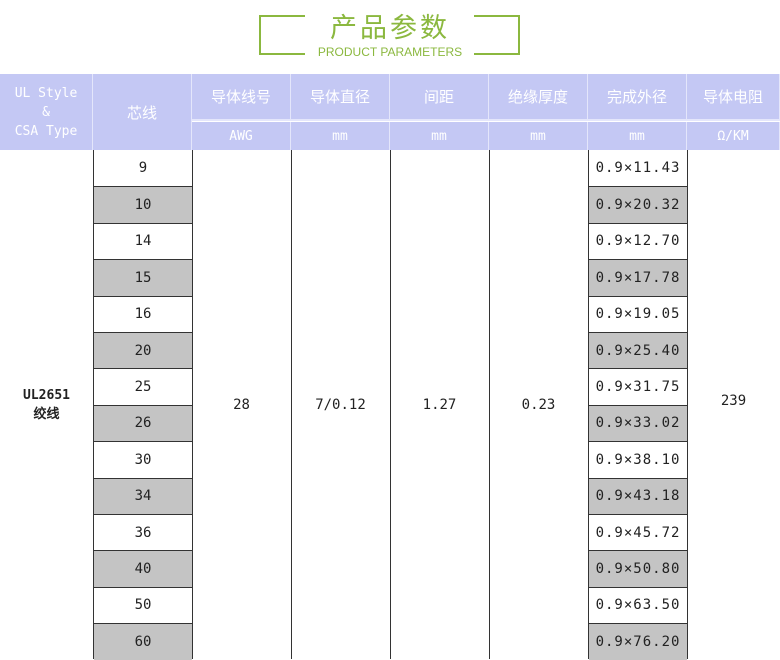 Image resolution: width=780 pixels, height=660 pixels. Describe the element at coordinates (638, 641) in the screenshot. I see `od-cell: 0.9×76.20` at that location.